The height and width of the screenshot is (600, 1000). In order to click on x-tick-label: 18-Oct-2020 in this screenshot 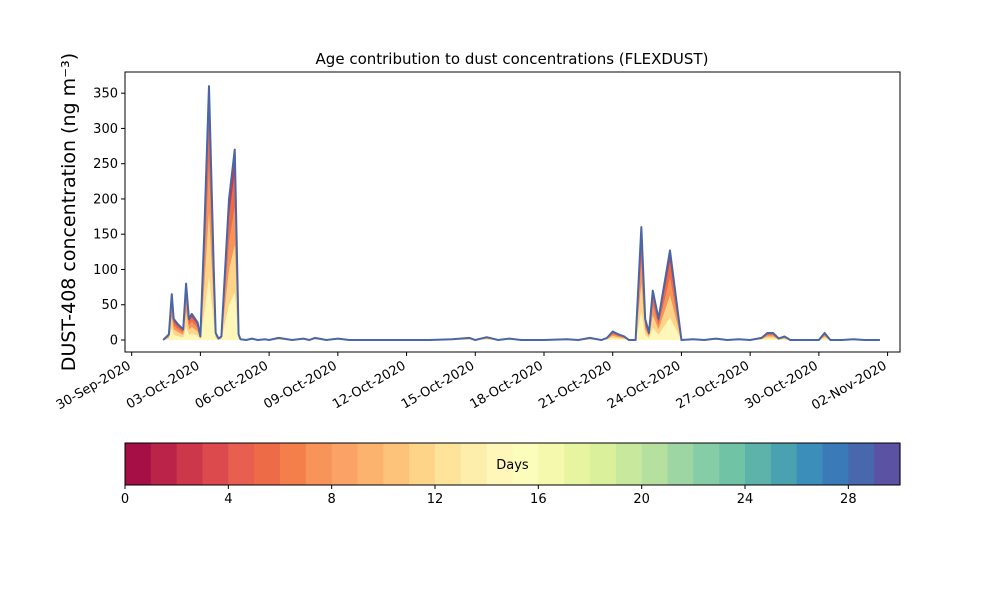, I will do `click(507, 385)`.